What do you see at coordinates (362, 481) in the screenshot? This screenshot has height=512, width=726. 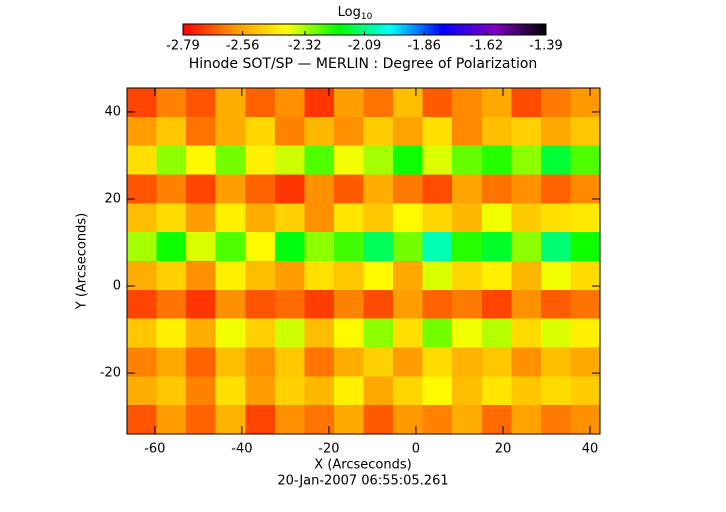 I see `footer: 20-Jan-2007 06:55:05.261` at bounding box center [362, 481].